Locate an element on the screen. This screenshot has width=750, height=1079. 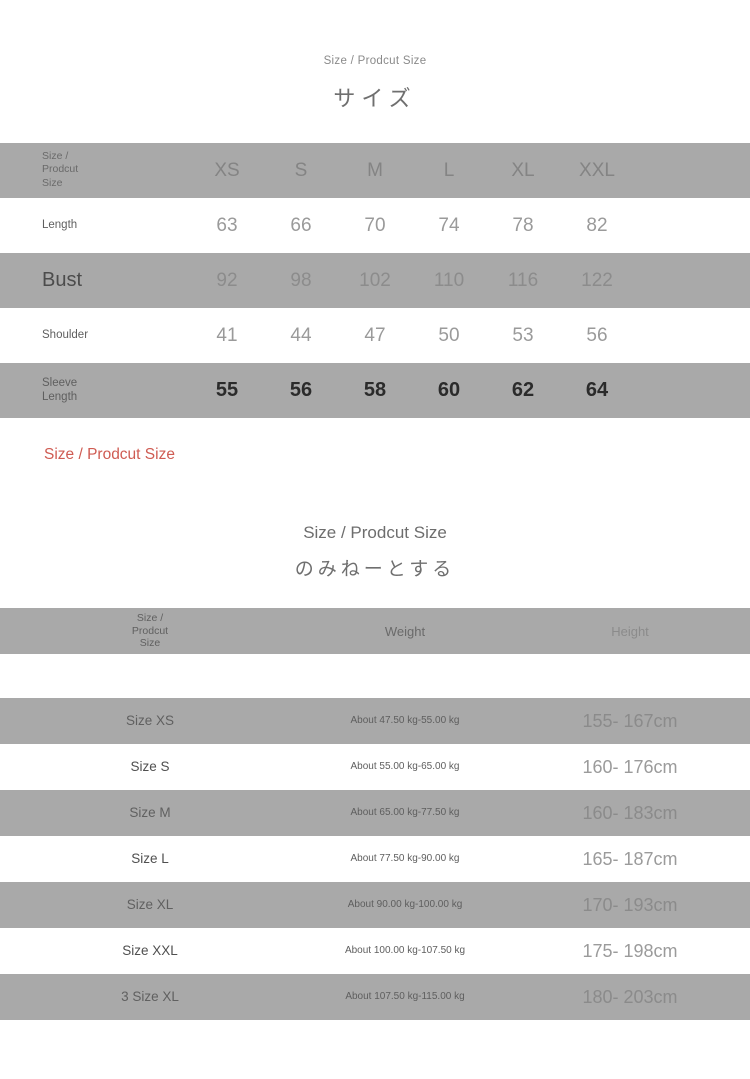
cell-bust-s: 98 is located at coordinates (301, 280).